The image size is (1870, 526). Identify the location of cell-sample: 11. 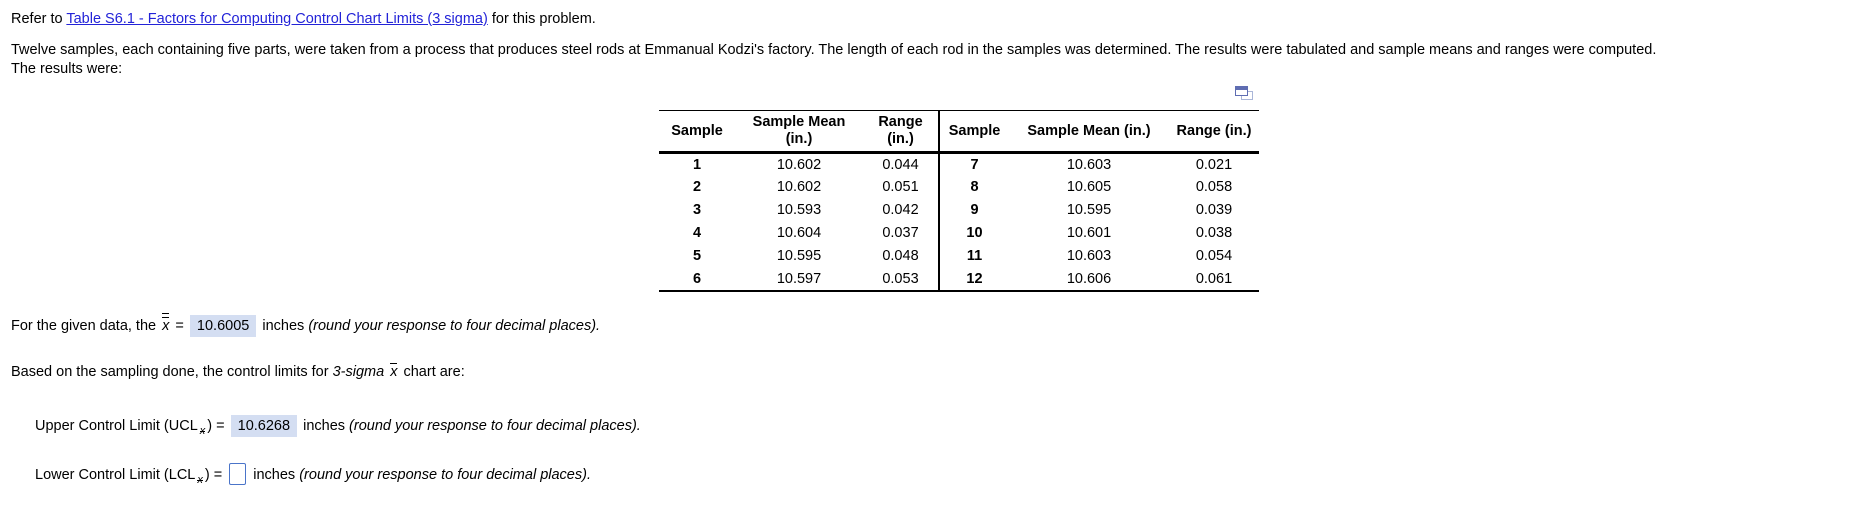
(974, 256).